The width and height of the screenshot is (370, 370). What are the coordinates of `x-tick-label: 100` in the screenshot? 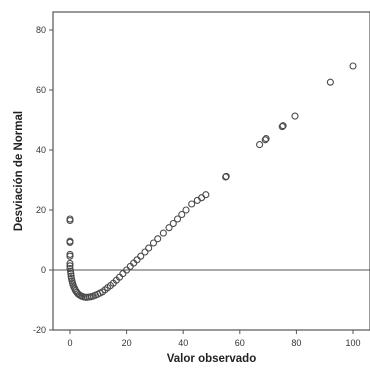 It's located at (353, 343).